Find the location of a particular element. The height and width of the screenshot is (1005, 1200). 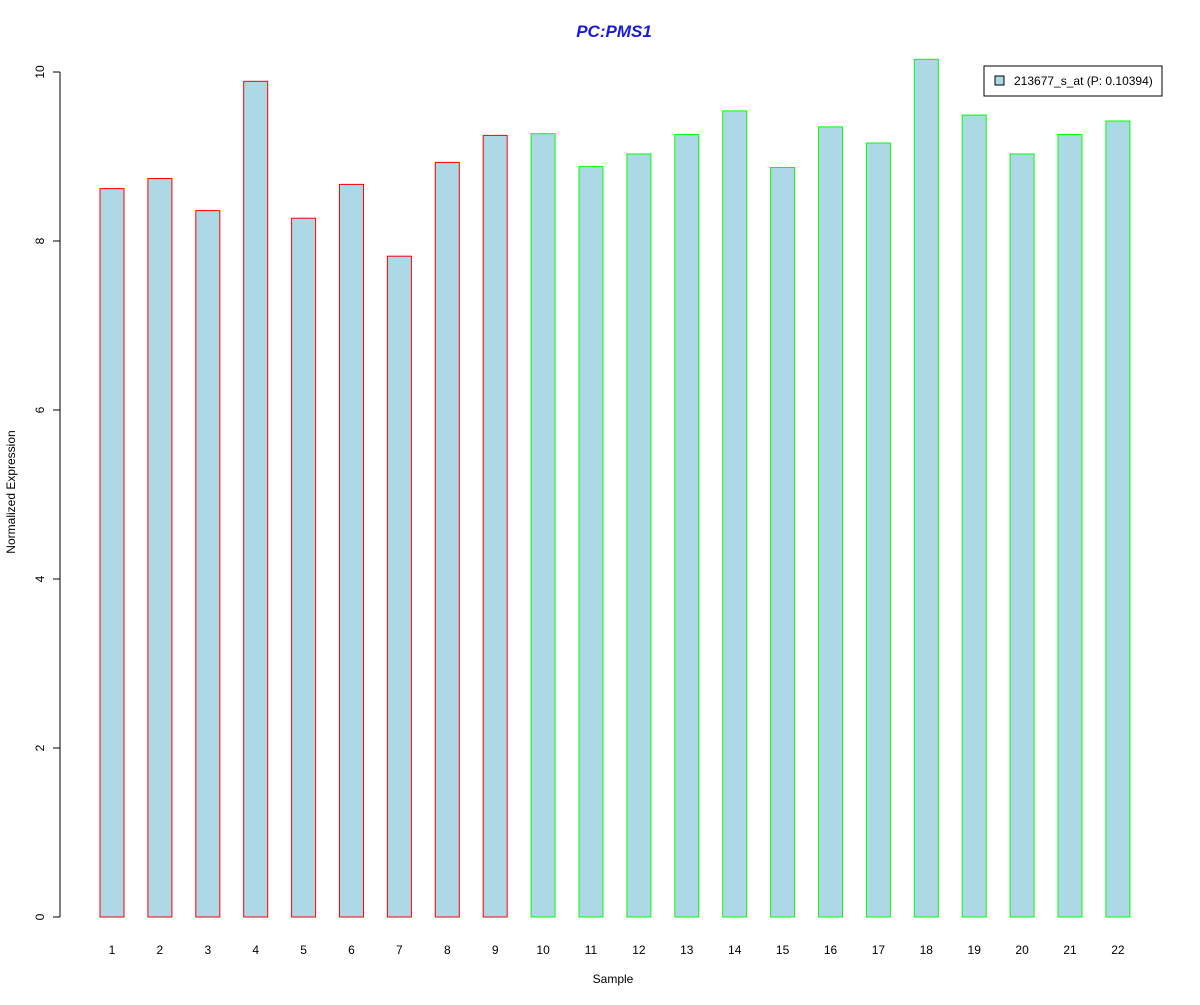

x-tick-label: 18 is located at coordinates (927, 950).